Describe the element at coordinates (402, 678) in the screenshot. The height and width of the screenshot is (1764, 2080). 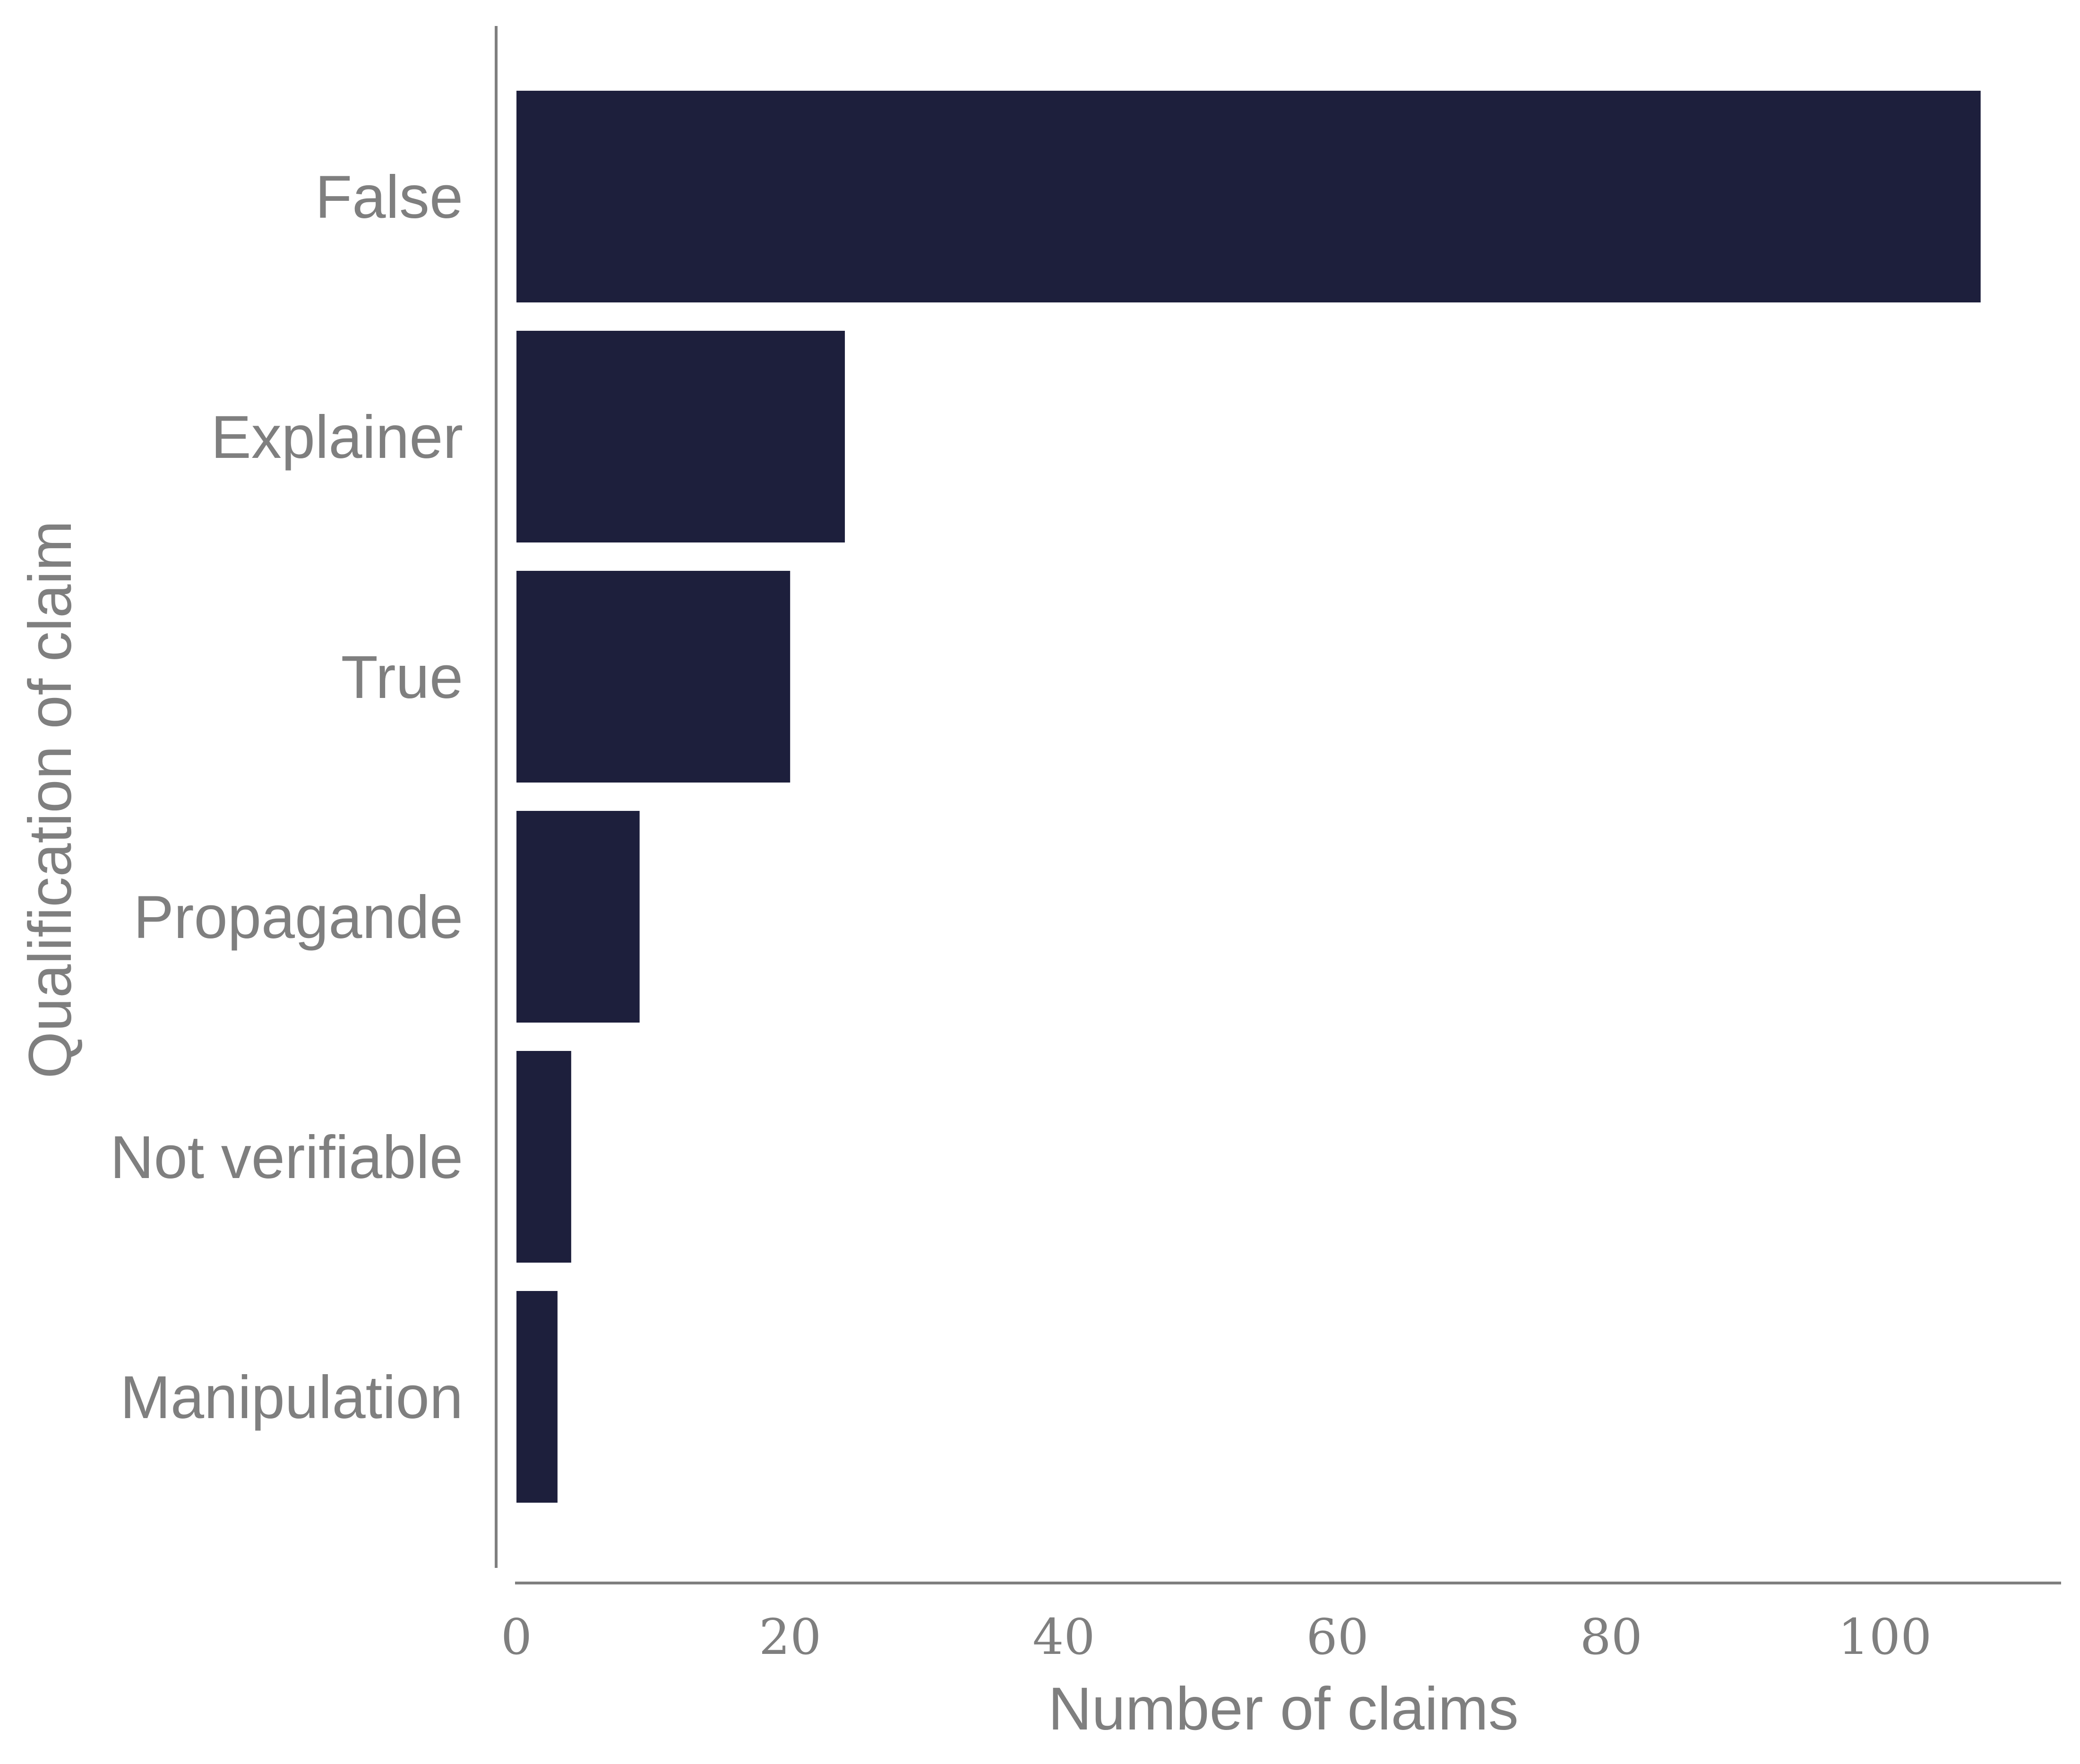
I see `category-label: True` at that location.